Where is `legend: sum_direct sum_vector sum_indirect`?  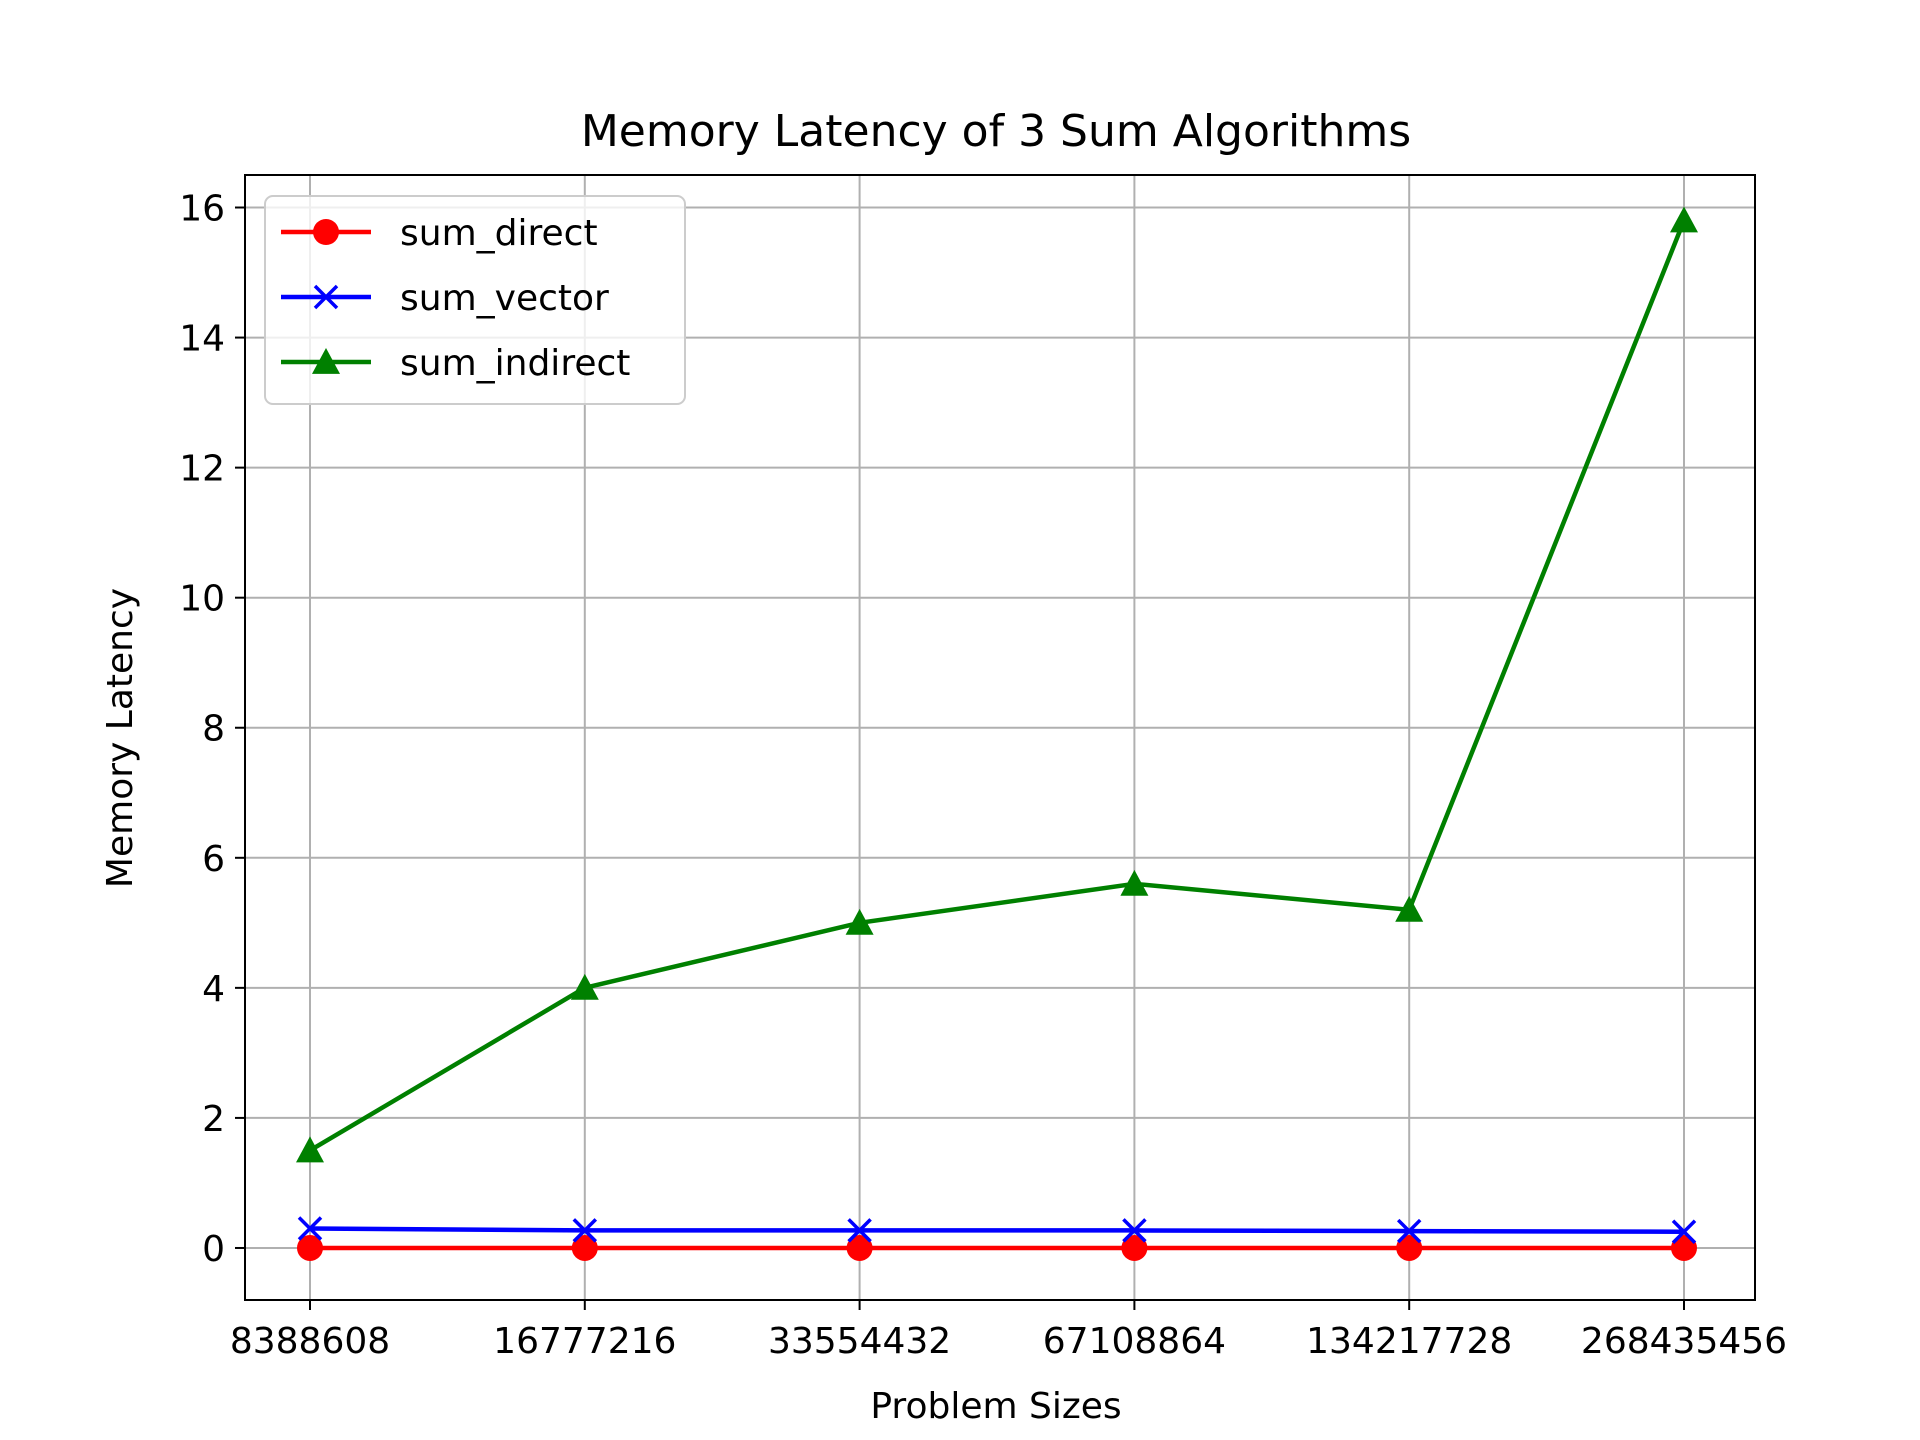
legend: sum_direct sum_vector sum_indirect is located at coordinates (475, 300).